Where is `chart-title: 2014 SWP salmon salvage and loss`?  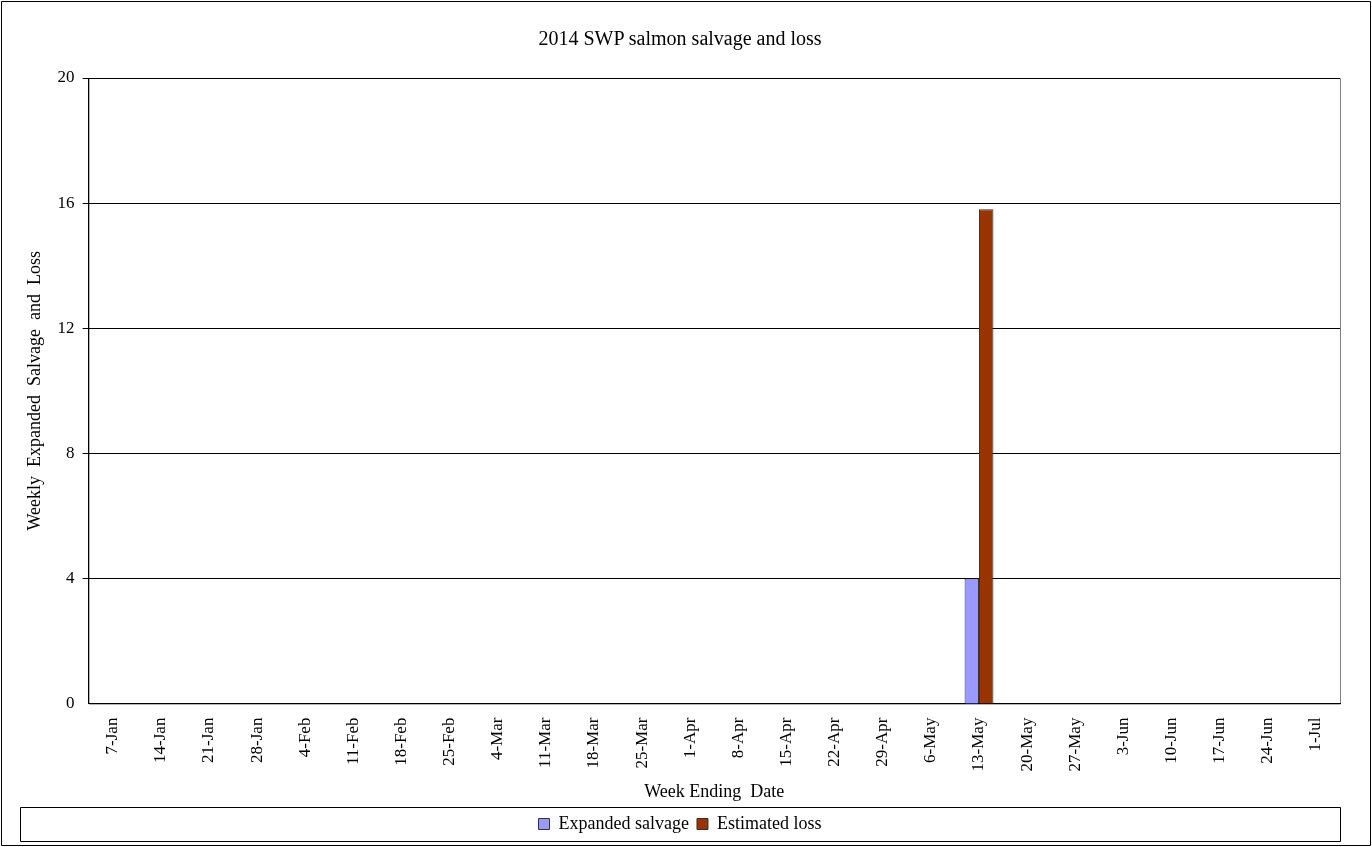 chart-title: 2014 SWP salmon salvage and loss is located at coordinates (680, 39).